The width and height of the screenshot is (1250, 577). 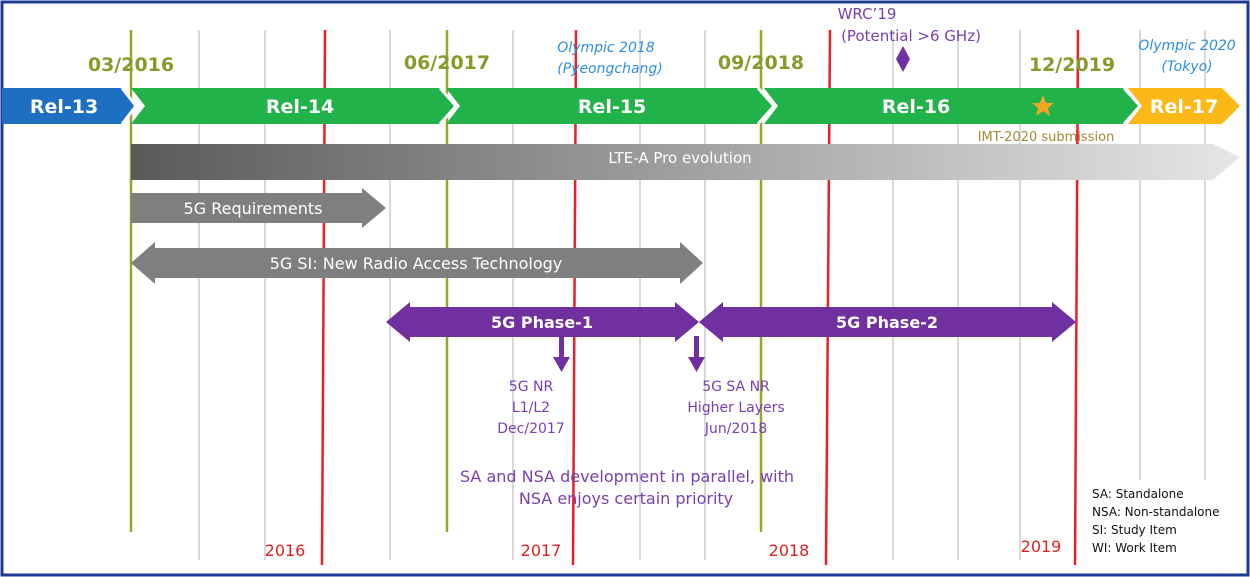 What do you see at coordinates (285, 550) in the screenshot?
I see `year-label-2016: 2016` at bounding box center [285, 550].